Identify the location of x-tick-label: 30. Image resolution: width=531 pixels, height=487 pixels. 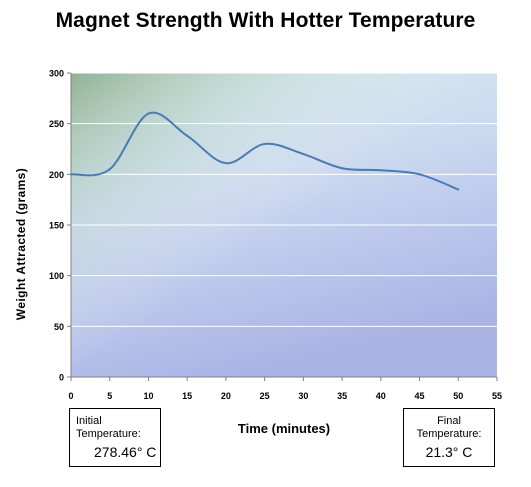
(303, 396).